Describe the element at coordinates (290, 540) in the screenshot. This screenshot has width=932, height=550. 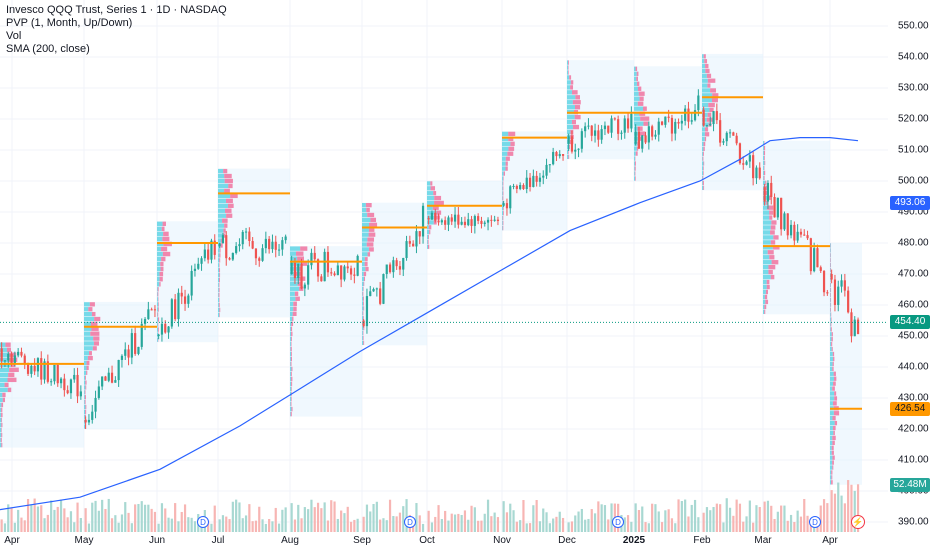
I see `time-tick-label: Aug` at that location.